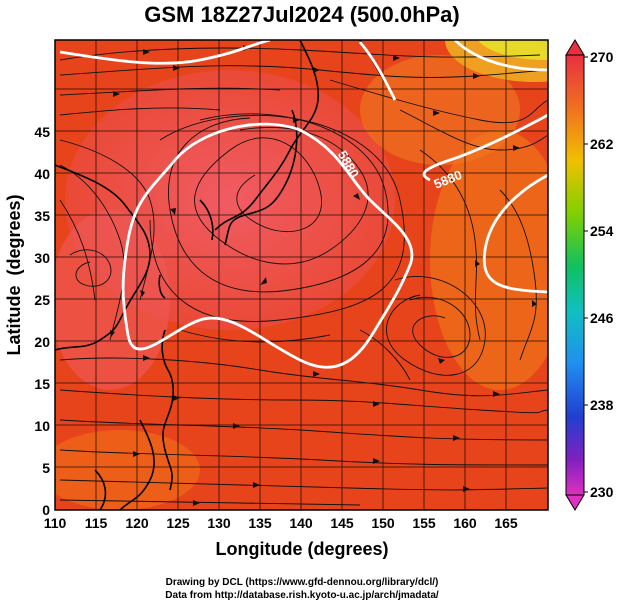  Describe the element at coordinates (602, 318) in the screenshot. I see `colorbar-tick-label: 246` at that location.